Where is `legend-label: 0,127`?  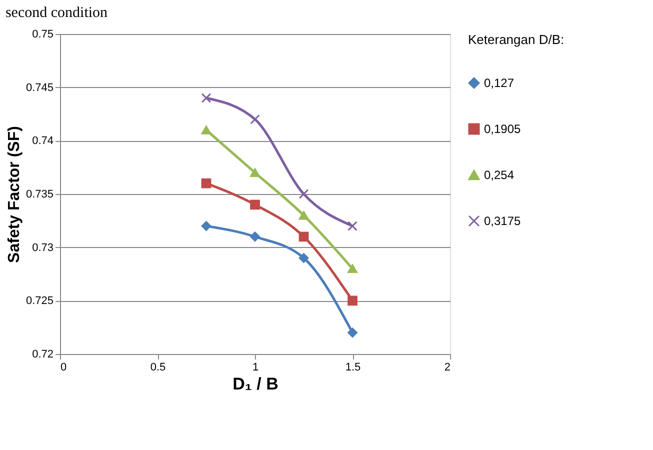
legend-label: 0,127 is located at coordinates (499, 83).